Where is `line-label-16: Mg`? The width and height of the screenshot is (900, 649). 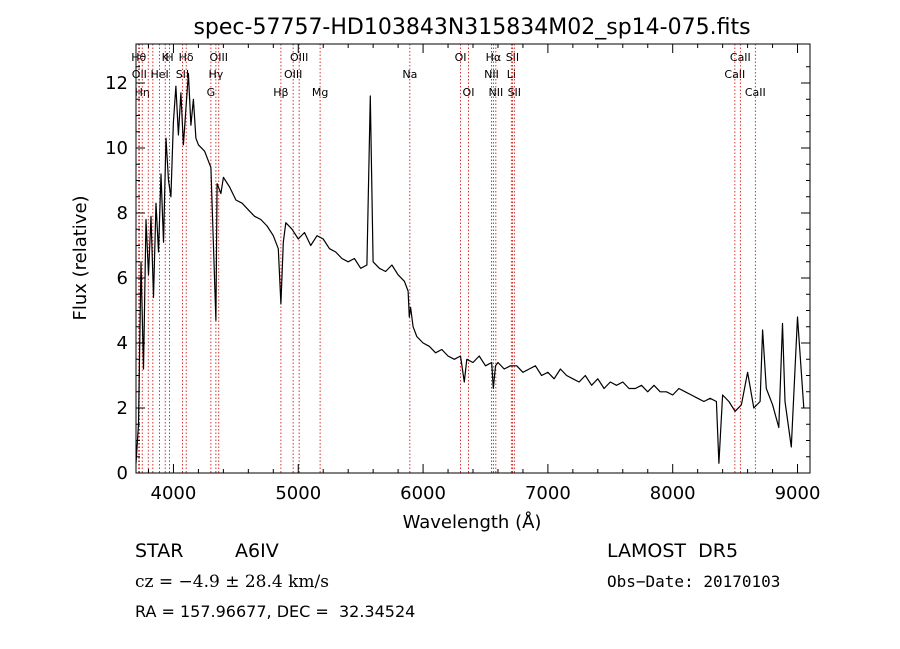 line-label-16: Mg is located at coordinates (320, 92).